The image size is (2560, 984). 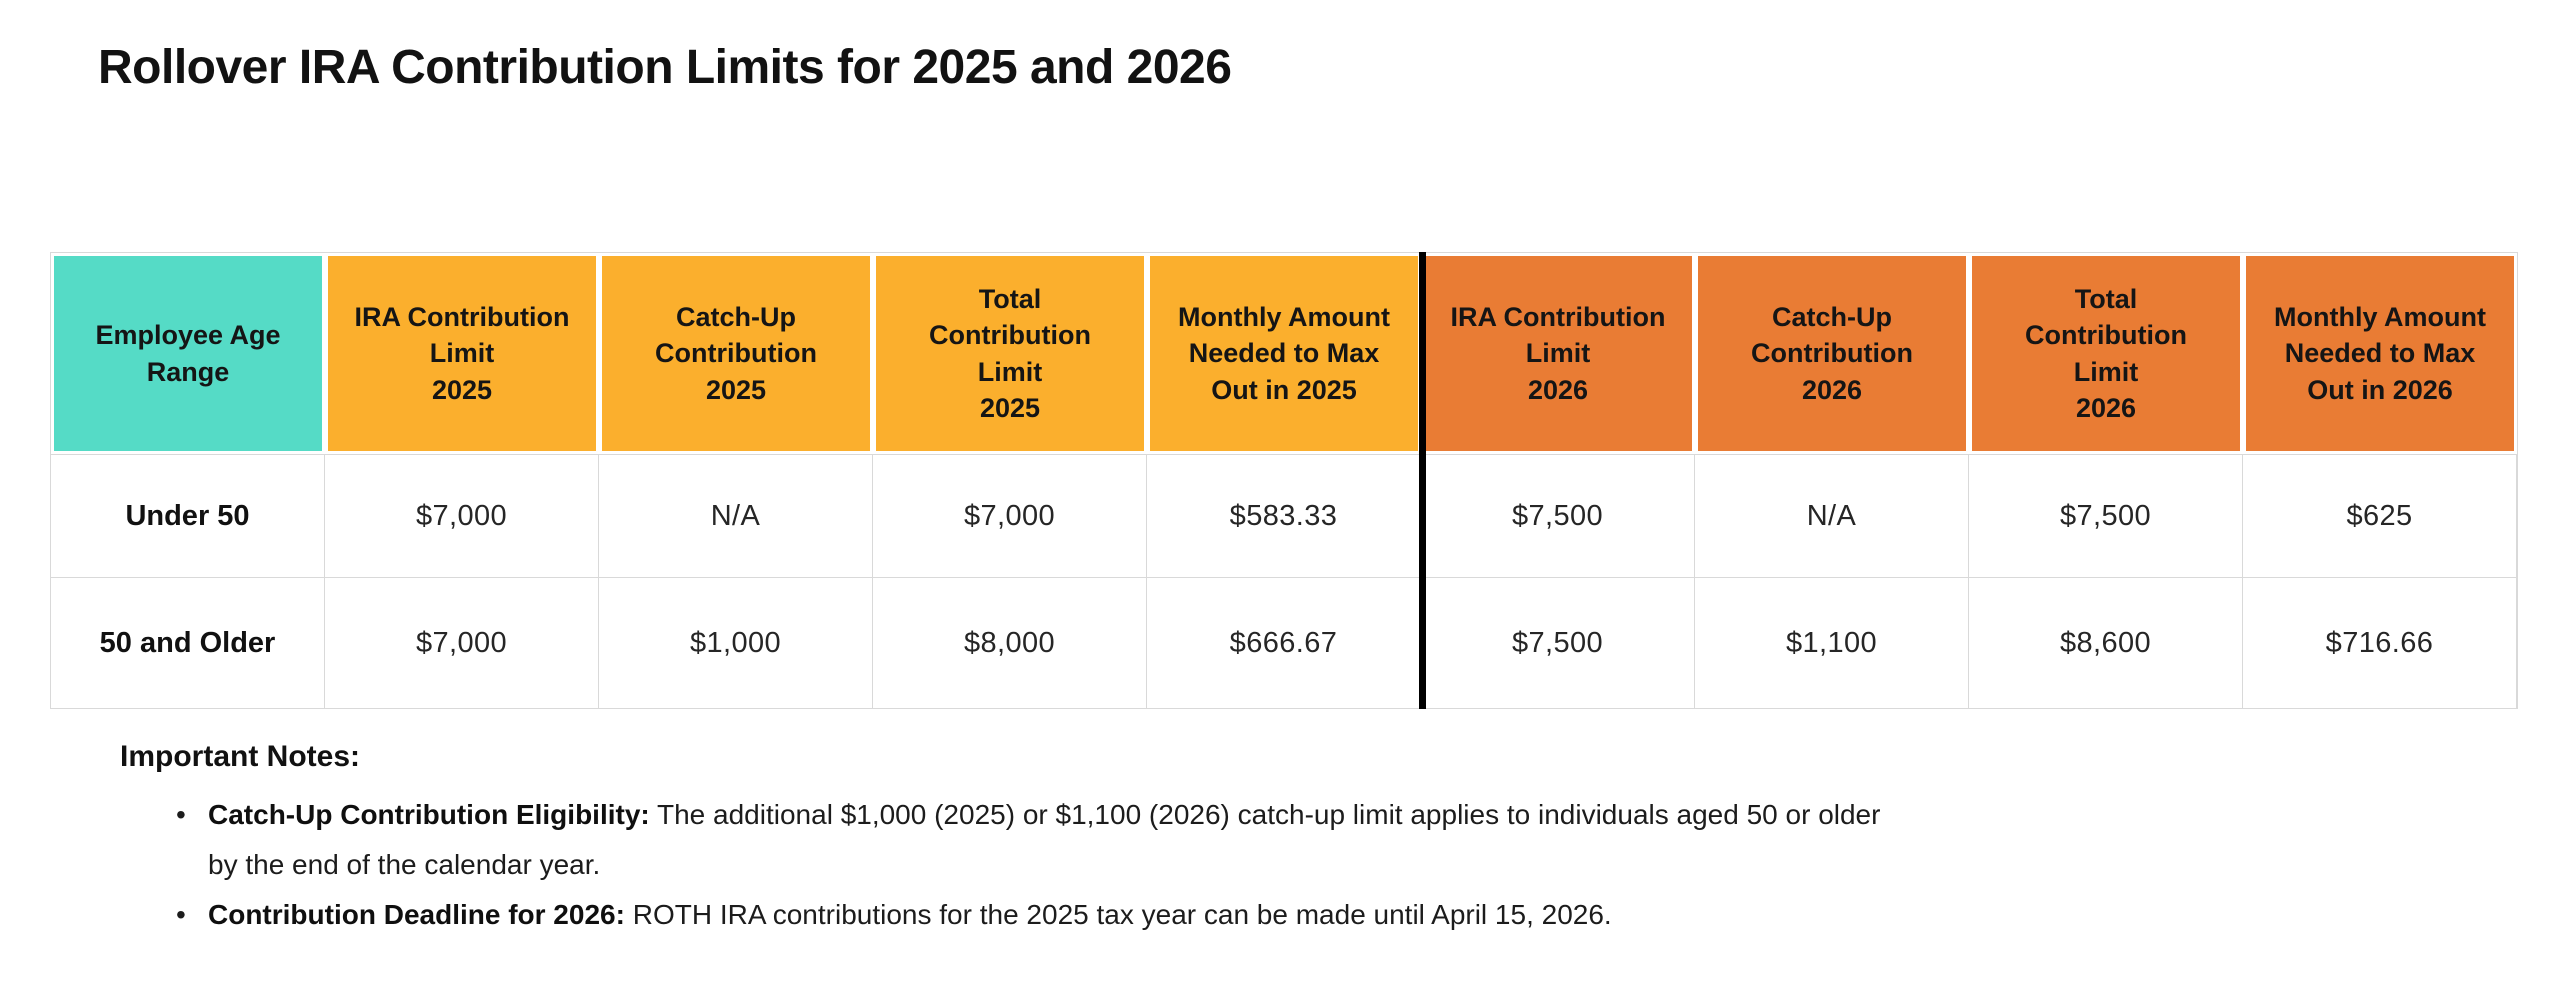 What do you see at coordinates (1284, 642) in the screenshot?
I see `table-cell: $666.67` at bounding box center [1284, 642].